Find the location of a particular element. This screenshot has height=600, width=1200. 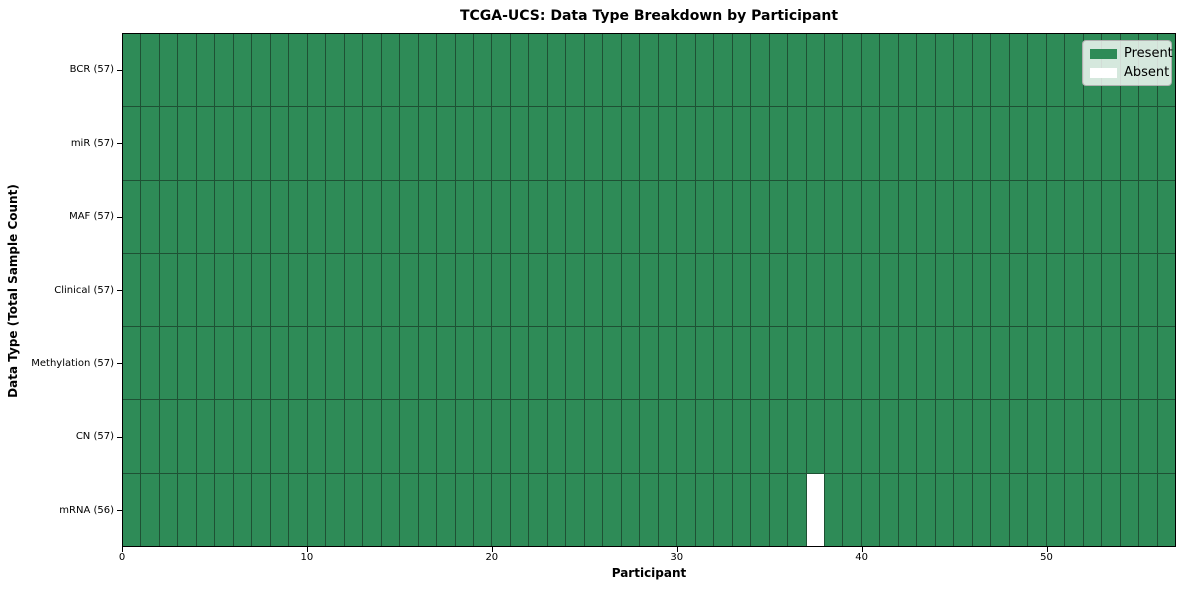

legend-label: Present is located at coordinates (1148, 53).